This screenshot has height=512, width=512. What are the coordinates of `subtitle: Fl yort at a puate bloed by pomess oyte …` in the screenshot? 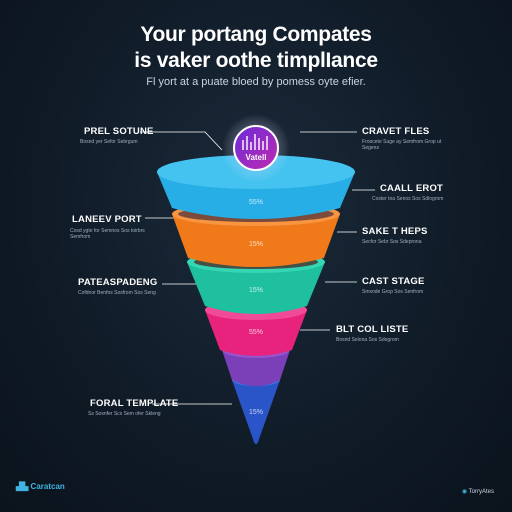 It's located at (256, 82).